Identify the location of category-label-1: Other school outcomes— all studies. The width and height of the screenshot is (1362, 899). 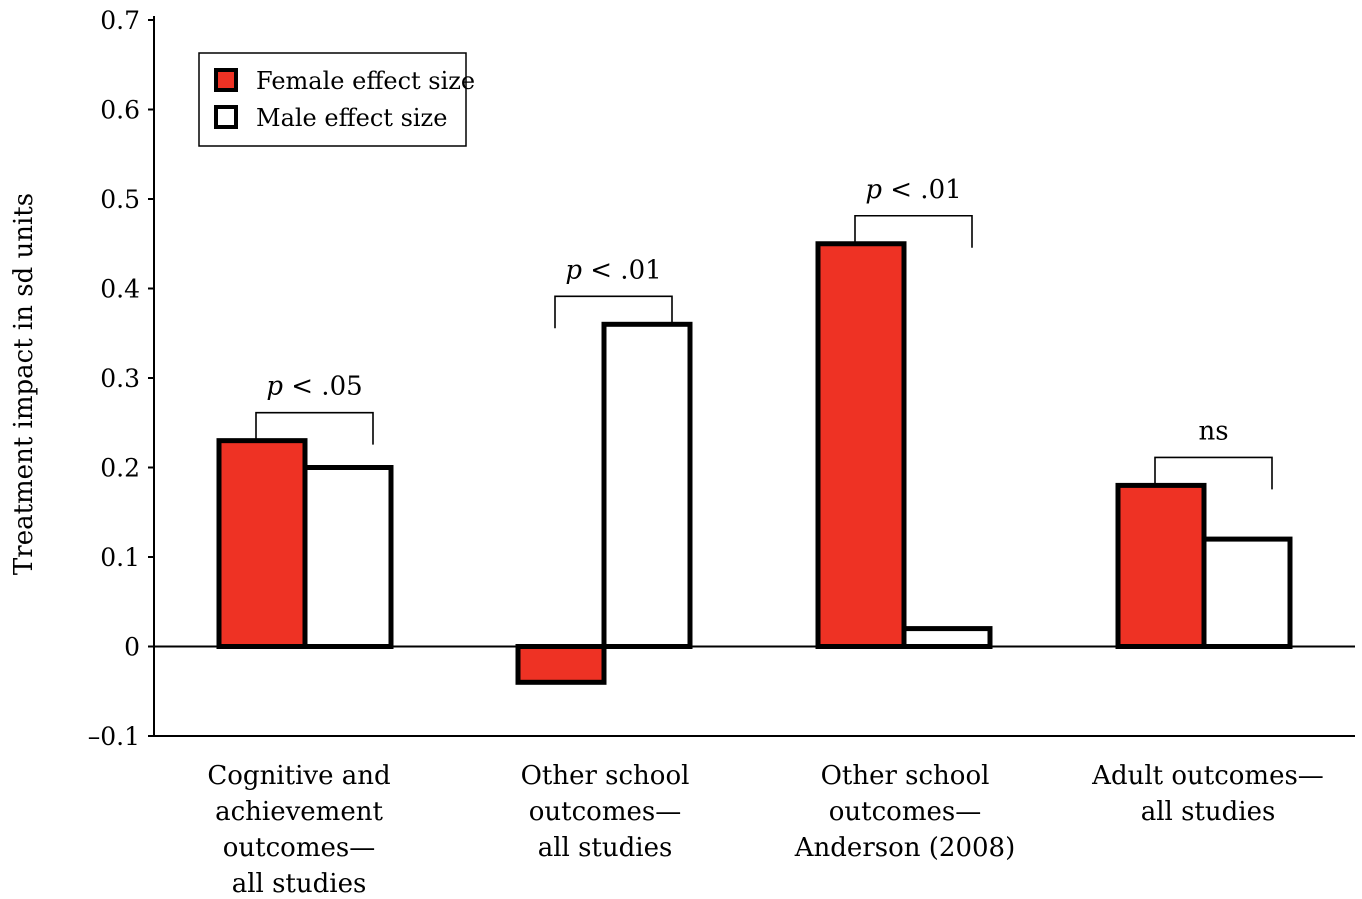
(605, 812).